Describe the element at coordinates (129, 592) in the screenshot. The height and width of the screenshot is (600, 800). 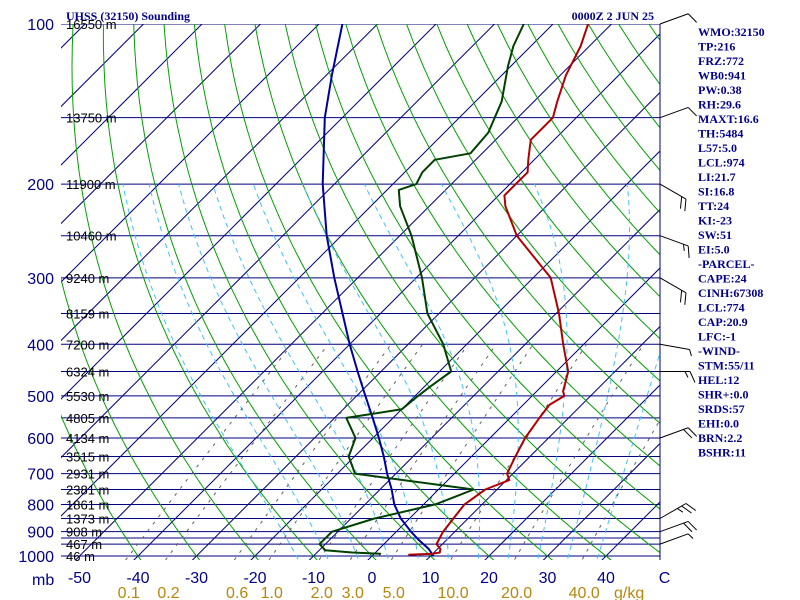
I see `mixing-ratio-label: 0.1` at that location.